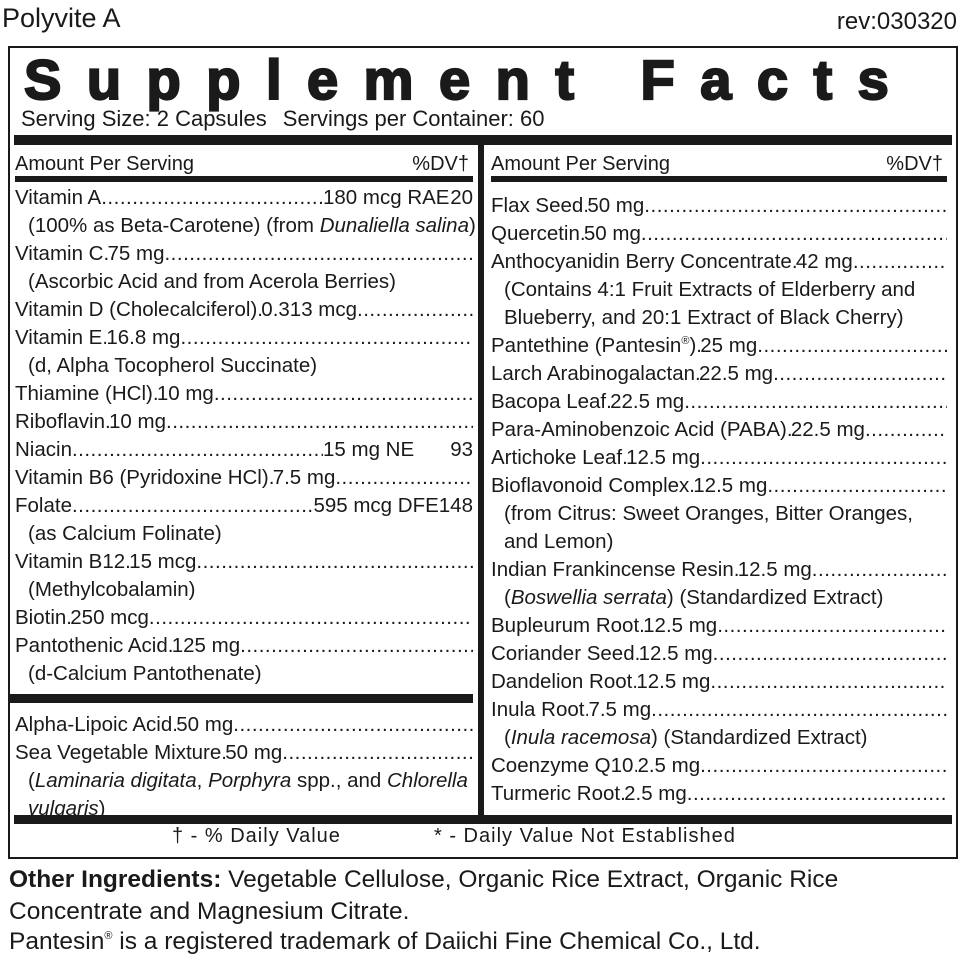  What do you see at coordinates (115, 780) in the screenshot?
I see `note-text: Laminaria digitata` at bounding box center [115, 780].